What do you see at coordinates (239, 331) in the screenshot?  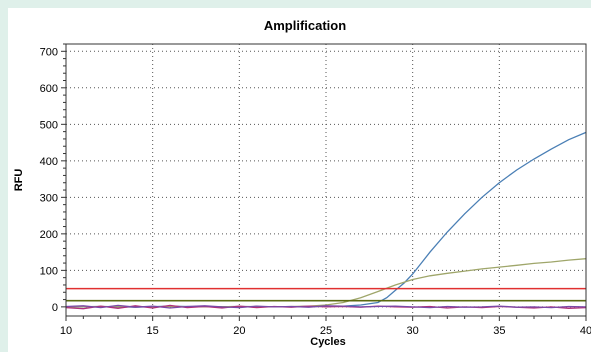 I see `x-tick-label: 20` at bounding box center [239, 331].